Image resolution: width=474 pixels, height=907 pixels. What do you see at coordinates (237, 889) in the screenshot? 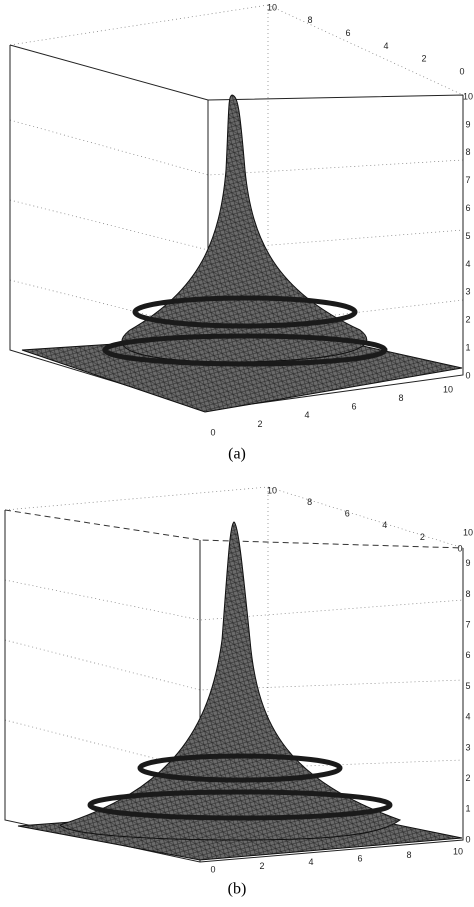
I see `caption: (b)` at bounding box center [237, 889].